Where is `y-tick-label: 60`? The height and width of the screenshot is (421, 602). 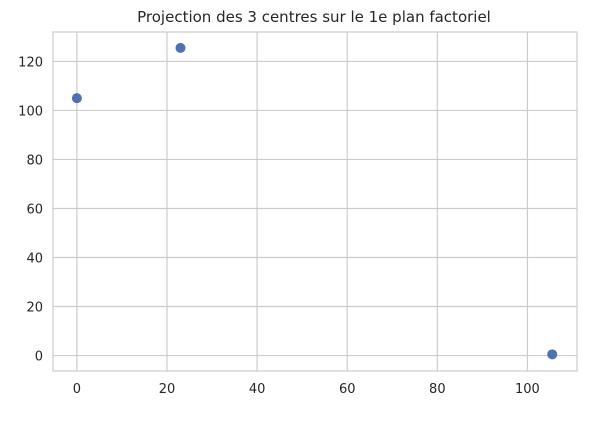 y-tick-label: 60 is located at coordinates (34, 209).